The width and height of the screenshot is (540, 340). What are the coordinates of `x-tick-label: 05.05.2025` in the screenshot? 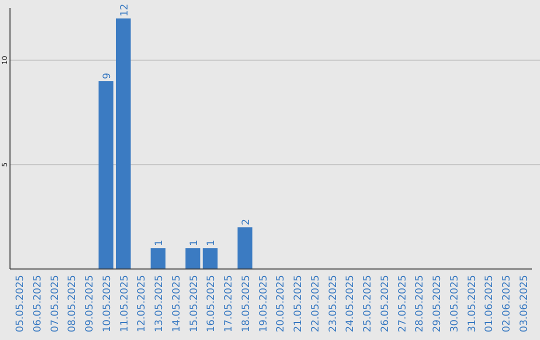 It's located at (20, 303).